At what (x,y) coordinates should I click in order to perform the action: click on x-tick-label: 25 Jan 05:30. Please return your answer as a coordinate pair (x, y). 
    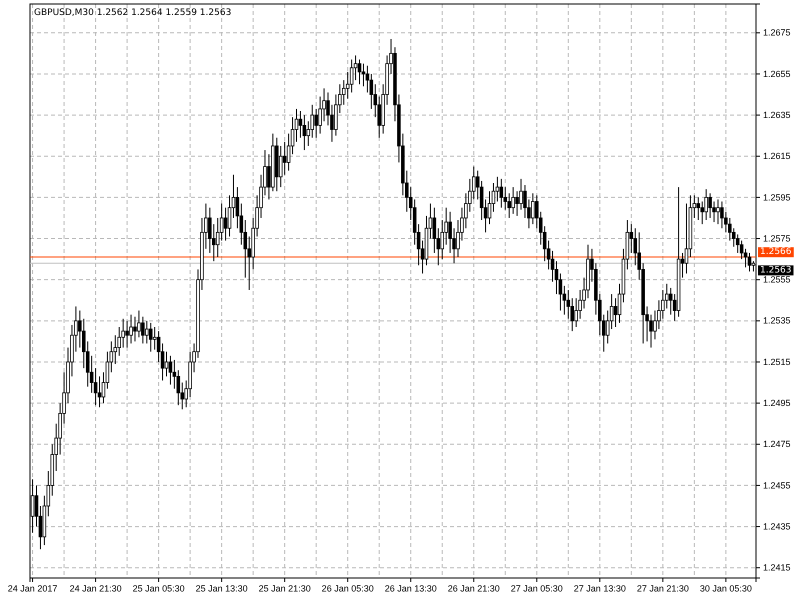
    Looking at the image, I should click on (158, 588).